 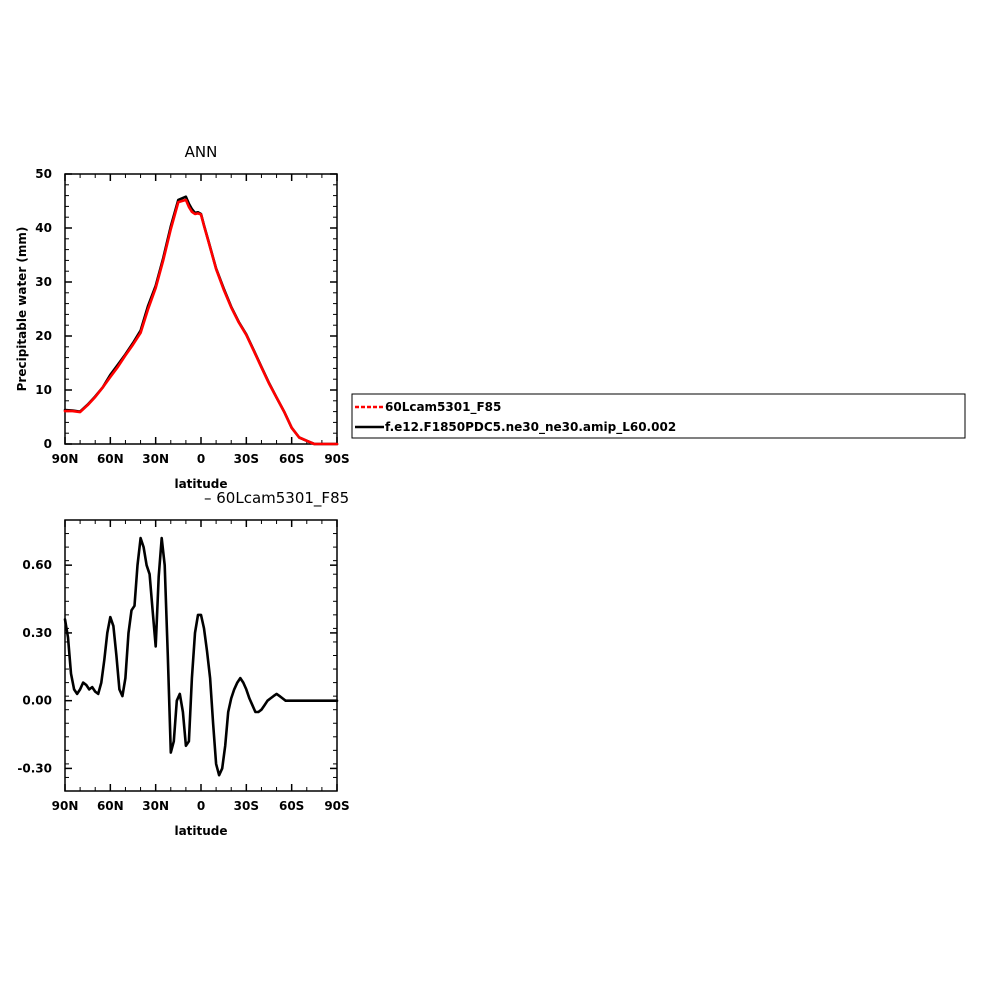 I want to click on top-xtick-label: 90S, so click(x=336, y=459).